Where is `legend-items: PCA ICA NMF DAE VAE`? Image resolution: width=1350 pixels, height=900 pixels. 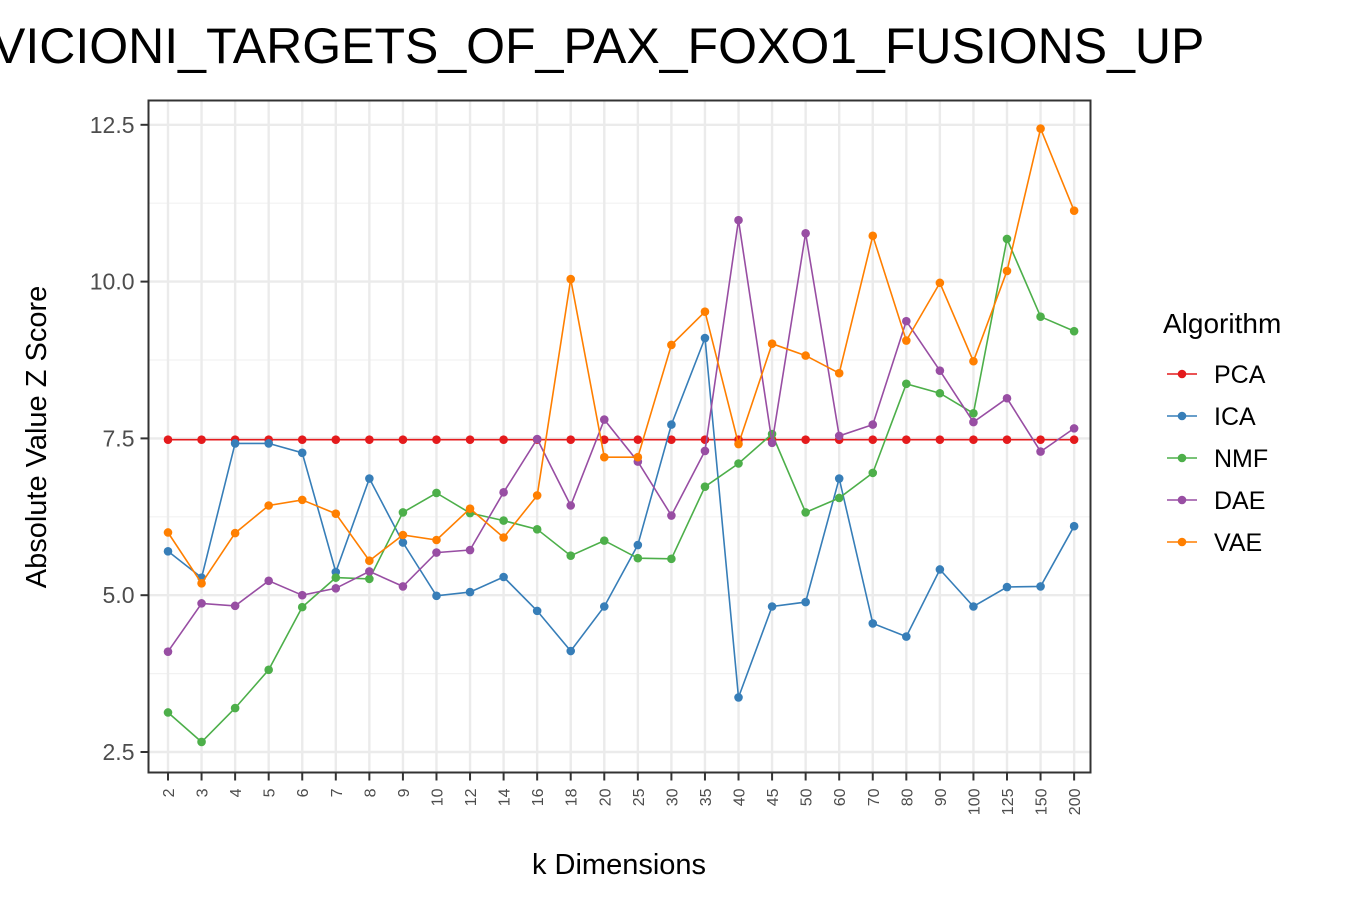
legend-items: PCA ICA NMF DAE VAE is located at coordinates (1217, 459).